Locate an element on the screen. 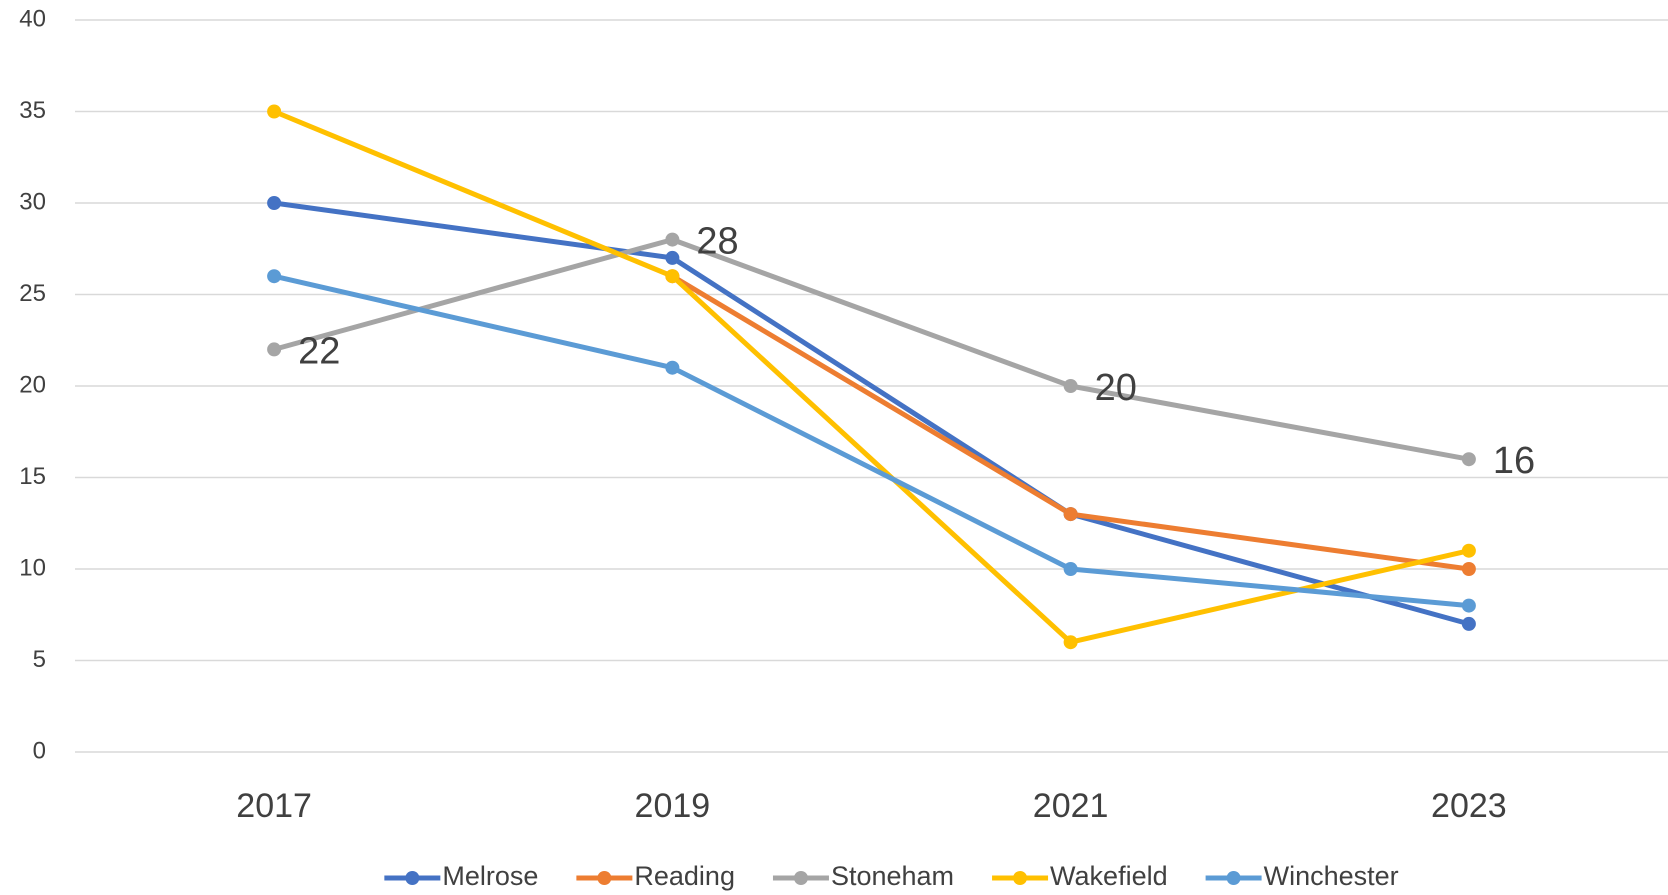 The image size is (1668, 895). legend-label: Winchester is located at coordinates (1331, 876).